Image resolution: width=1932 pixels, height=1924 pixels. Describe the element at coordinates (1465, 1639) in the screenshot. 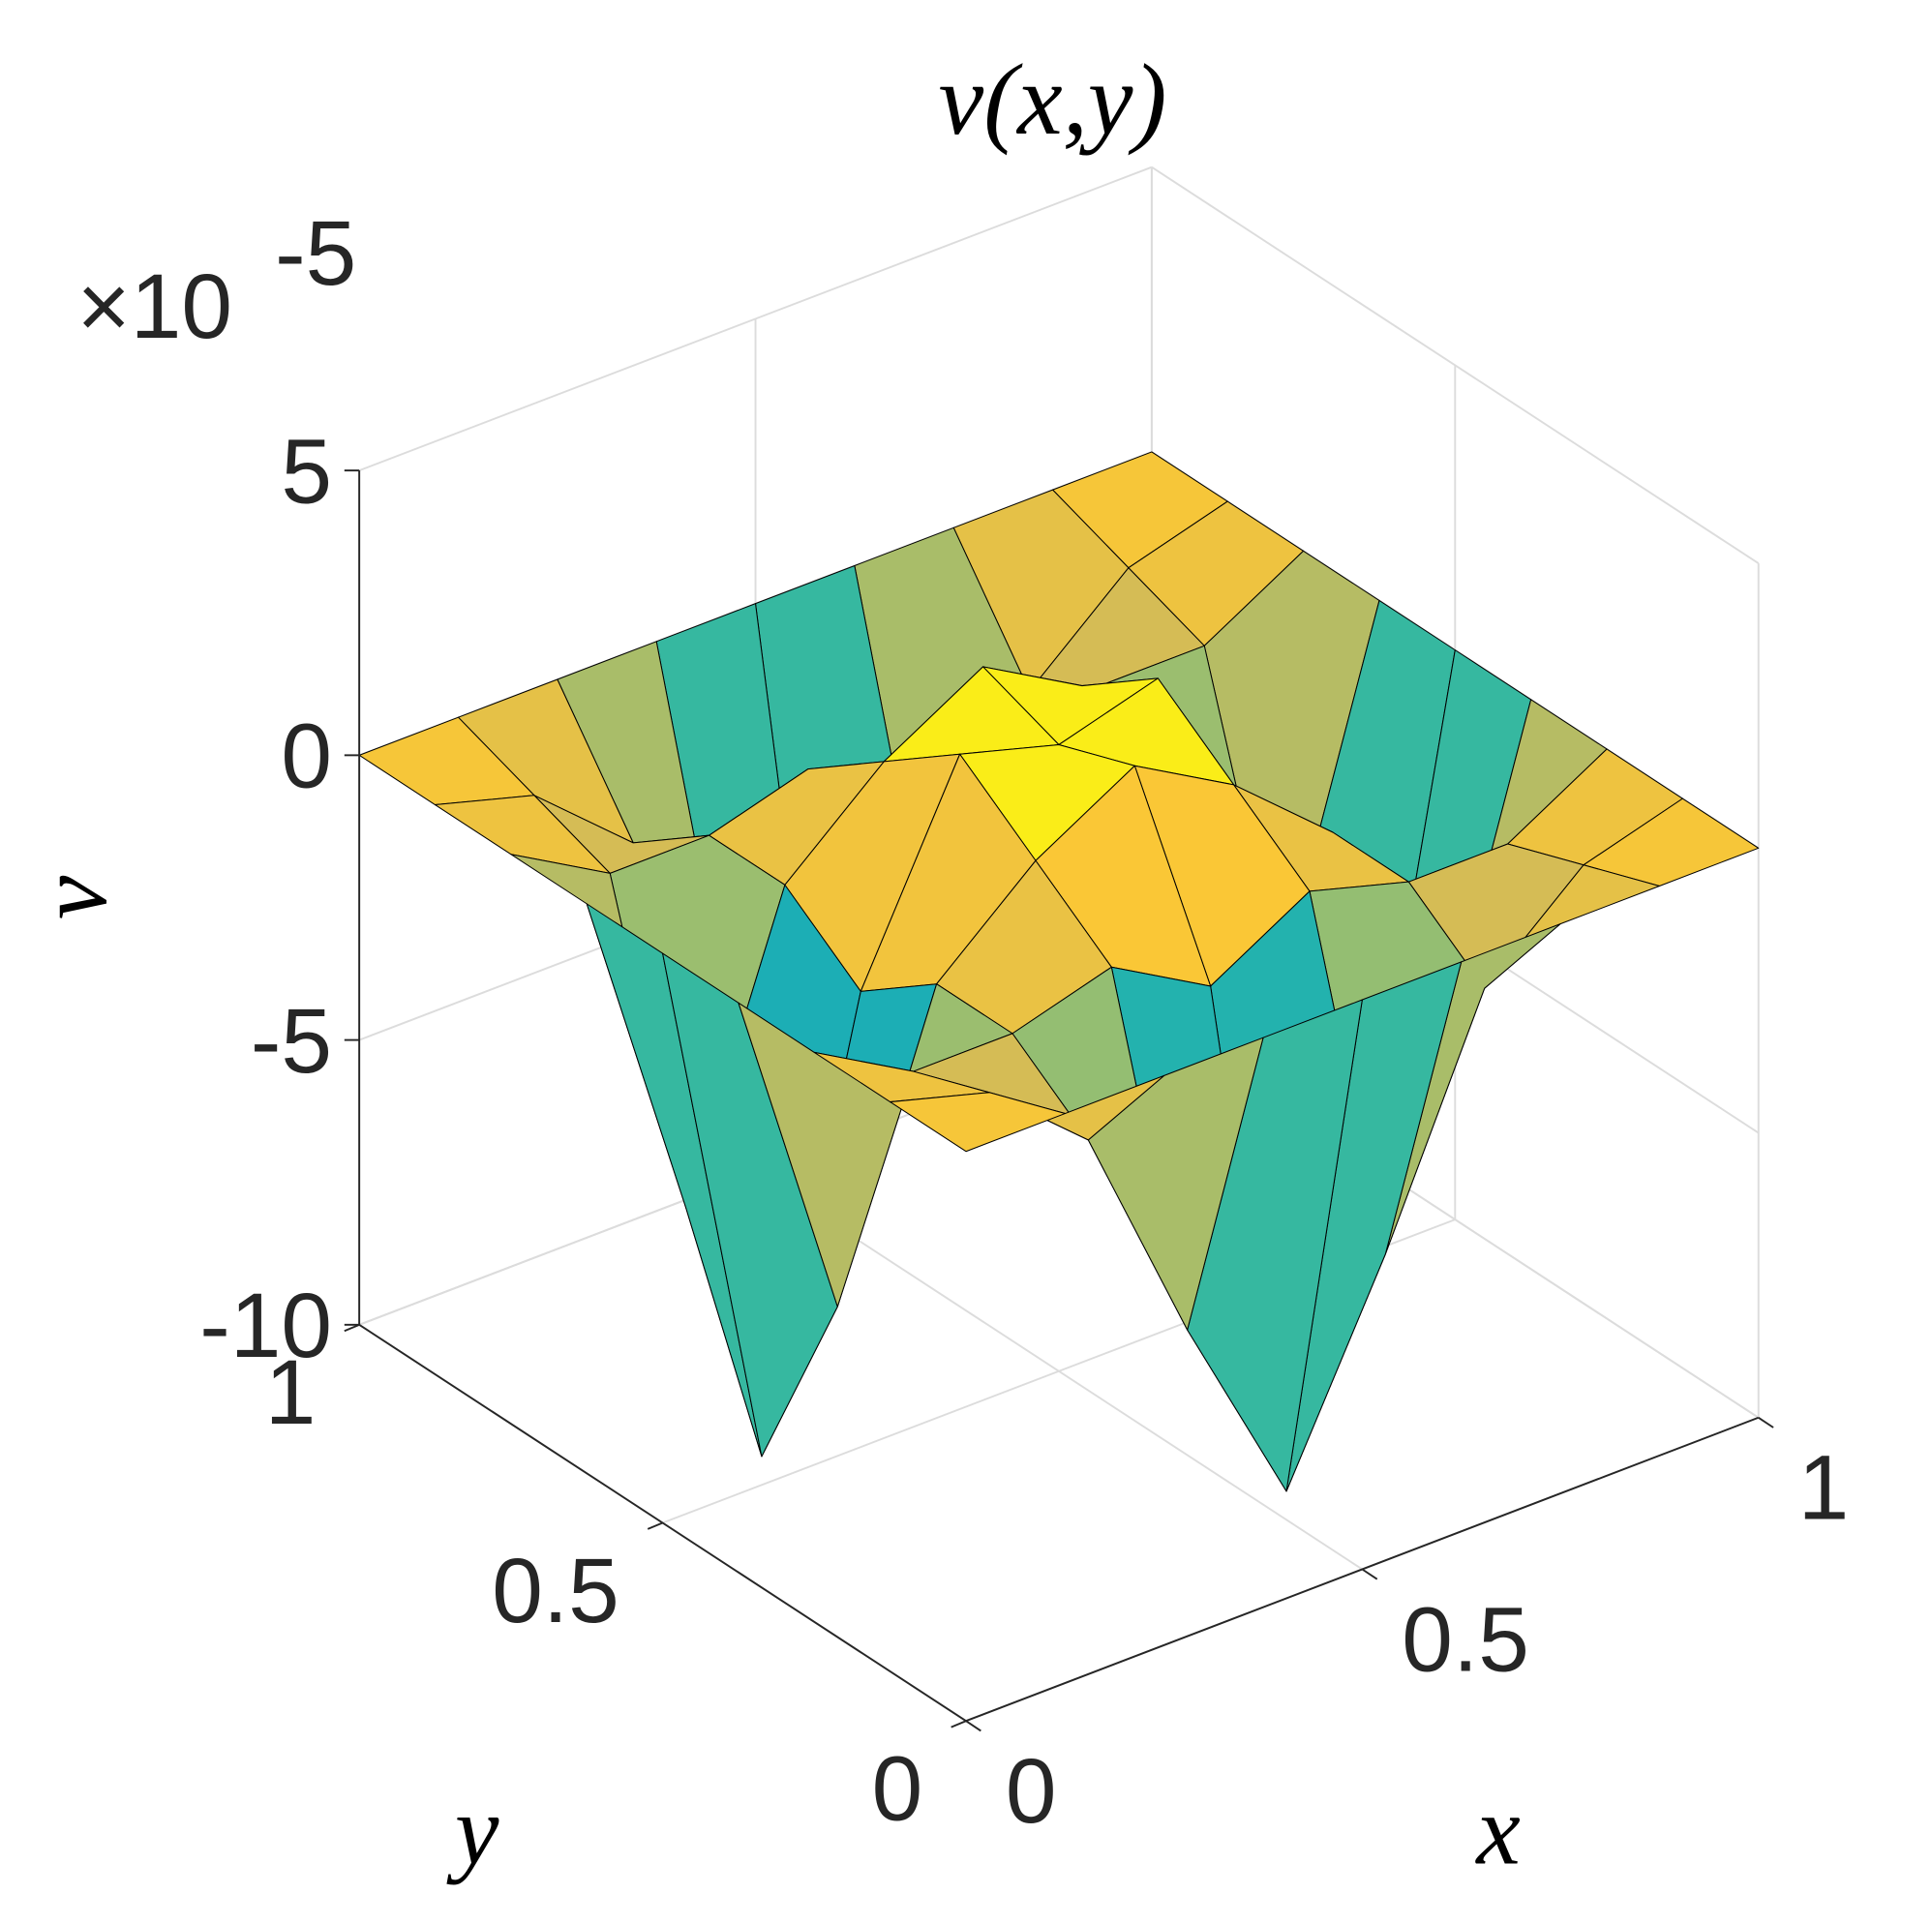

I see `x-tick-label: 0.5` at that location.